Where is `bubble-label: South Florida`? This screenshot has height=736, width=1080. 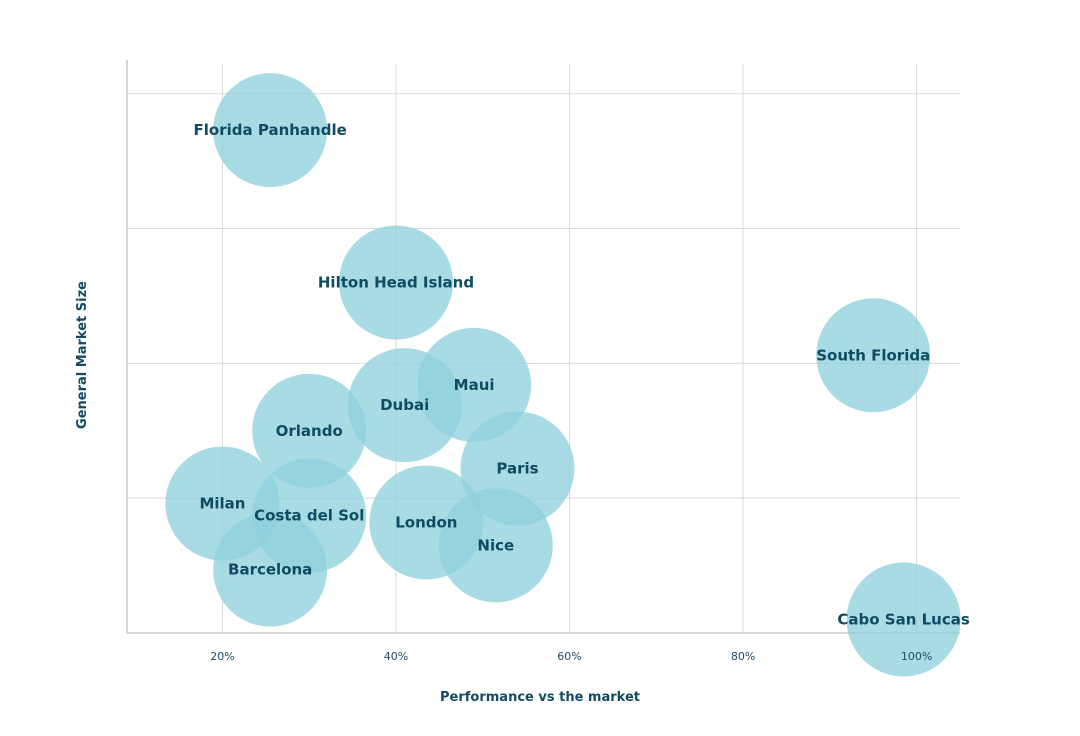
bubble-label: South Florida is located at coordinates (873, 355).